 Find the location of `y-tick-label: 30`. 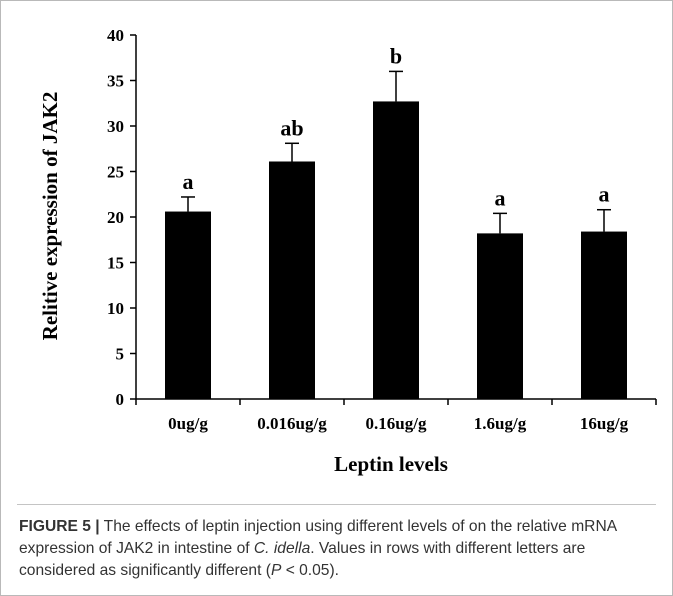

y-tick-label: 30 is located at coordinates (115, 126).